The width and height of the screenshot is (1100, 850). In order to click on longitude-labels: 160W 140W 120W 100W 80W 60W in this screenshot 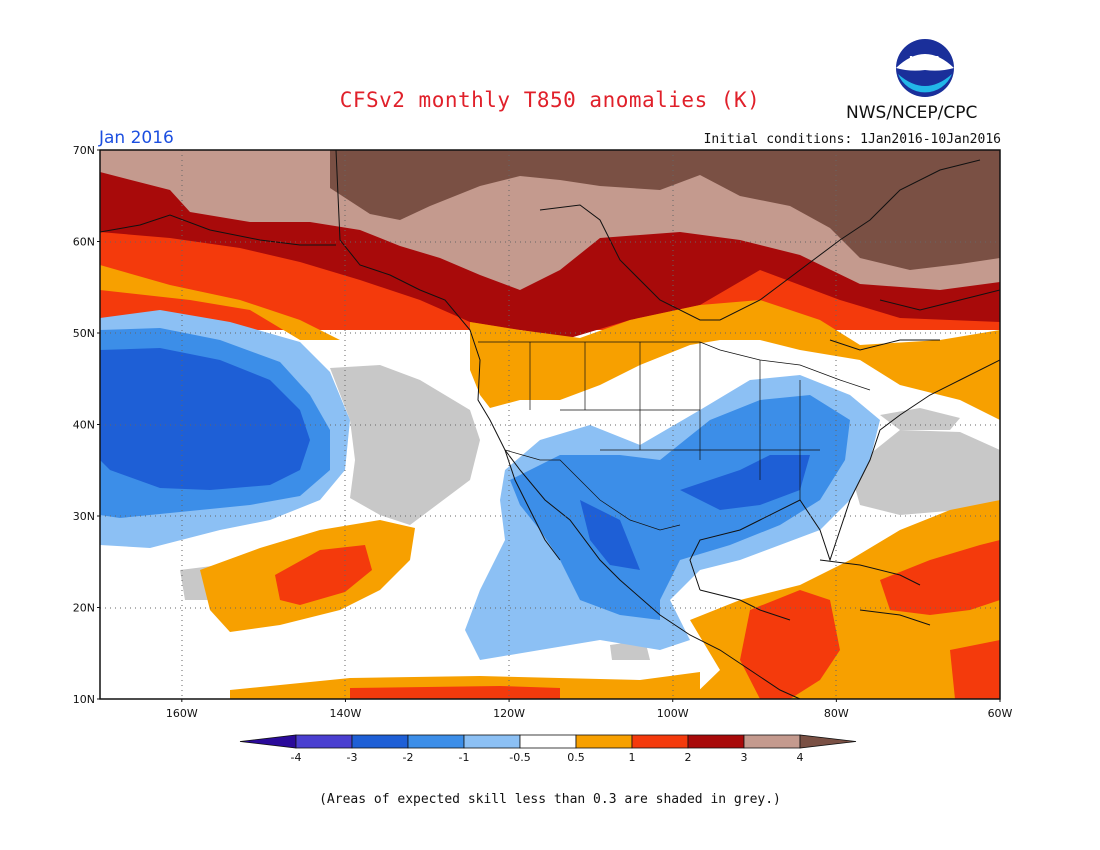, I will do `click(589, 709)`.